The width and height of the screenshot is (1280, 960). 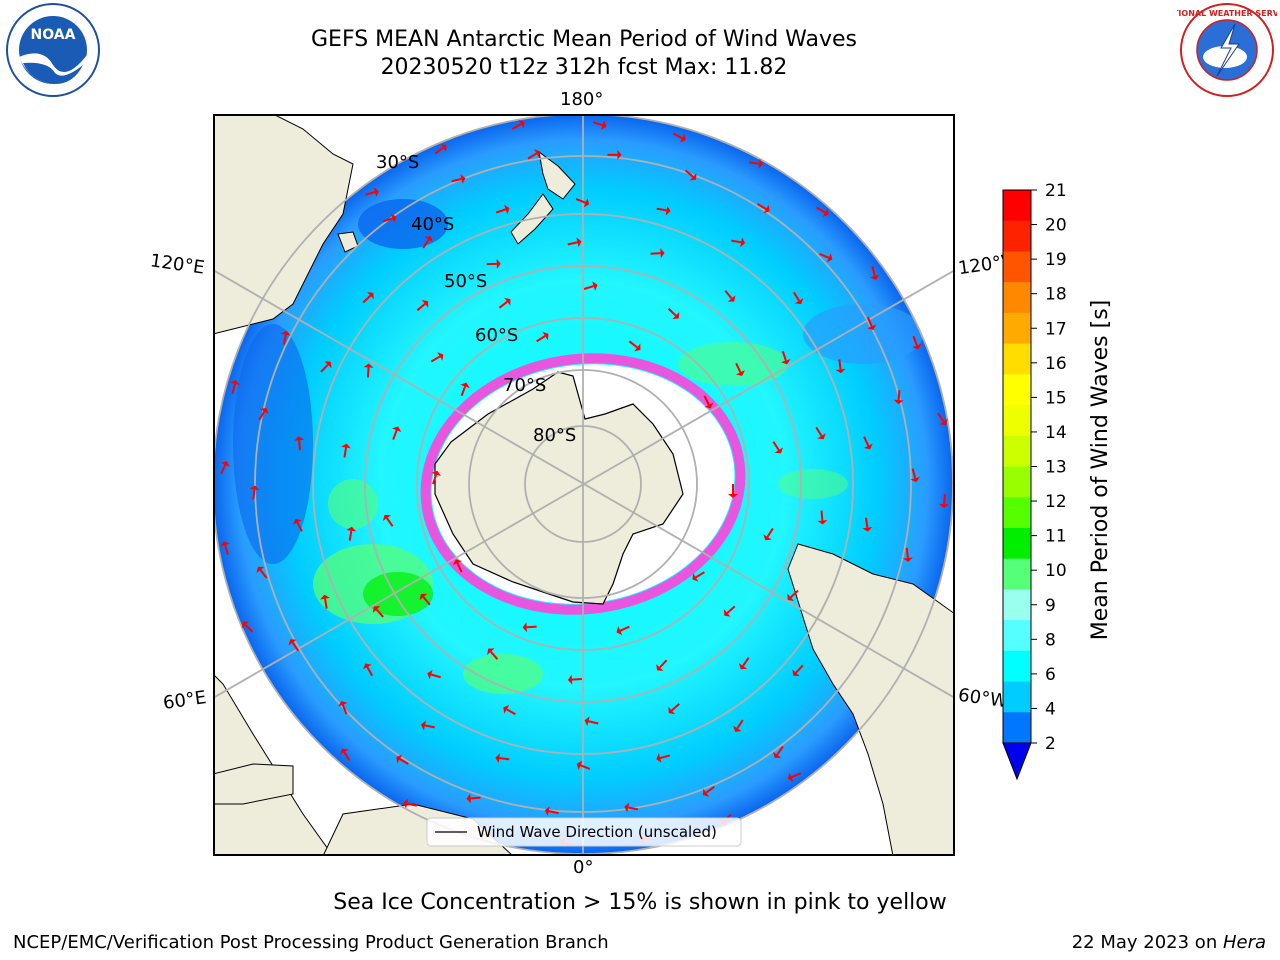 What do you see at coordinates (1050, 675) in the screenshot?
I see `colorbar-tick-label: 6` at bounding box center [1050, 675].